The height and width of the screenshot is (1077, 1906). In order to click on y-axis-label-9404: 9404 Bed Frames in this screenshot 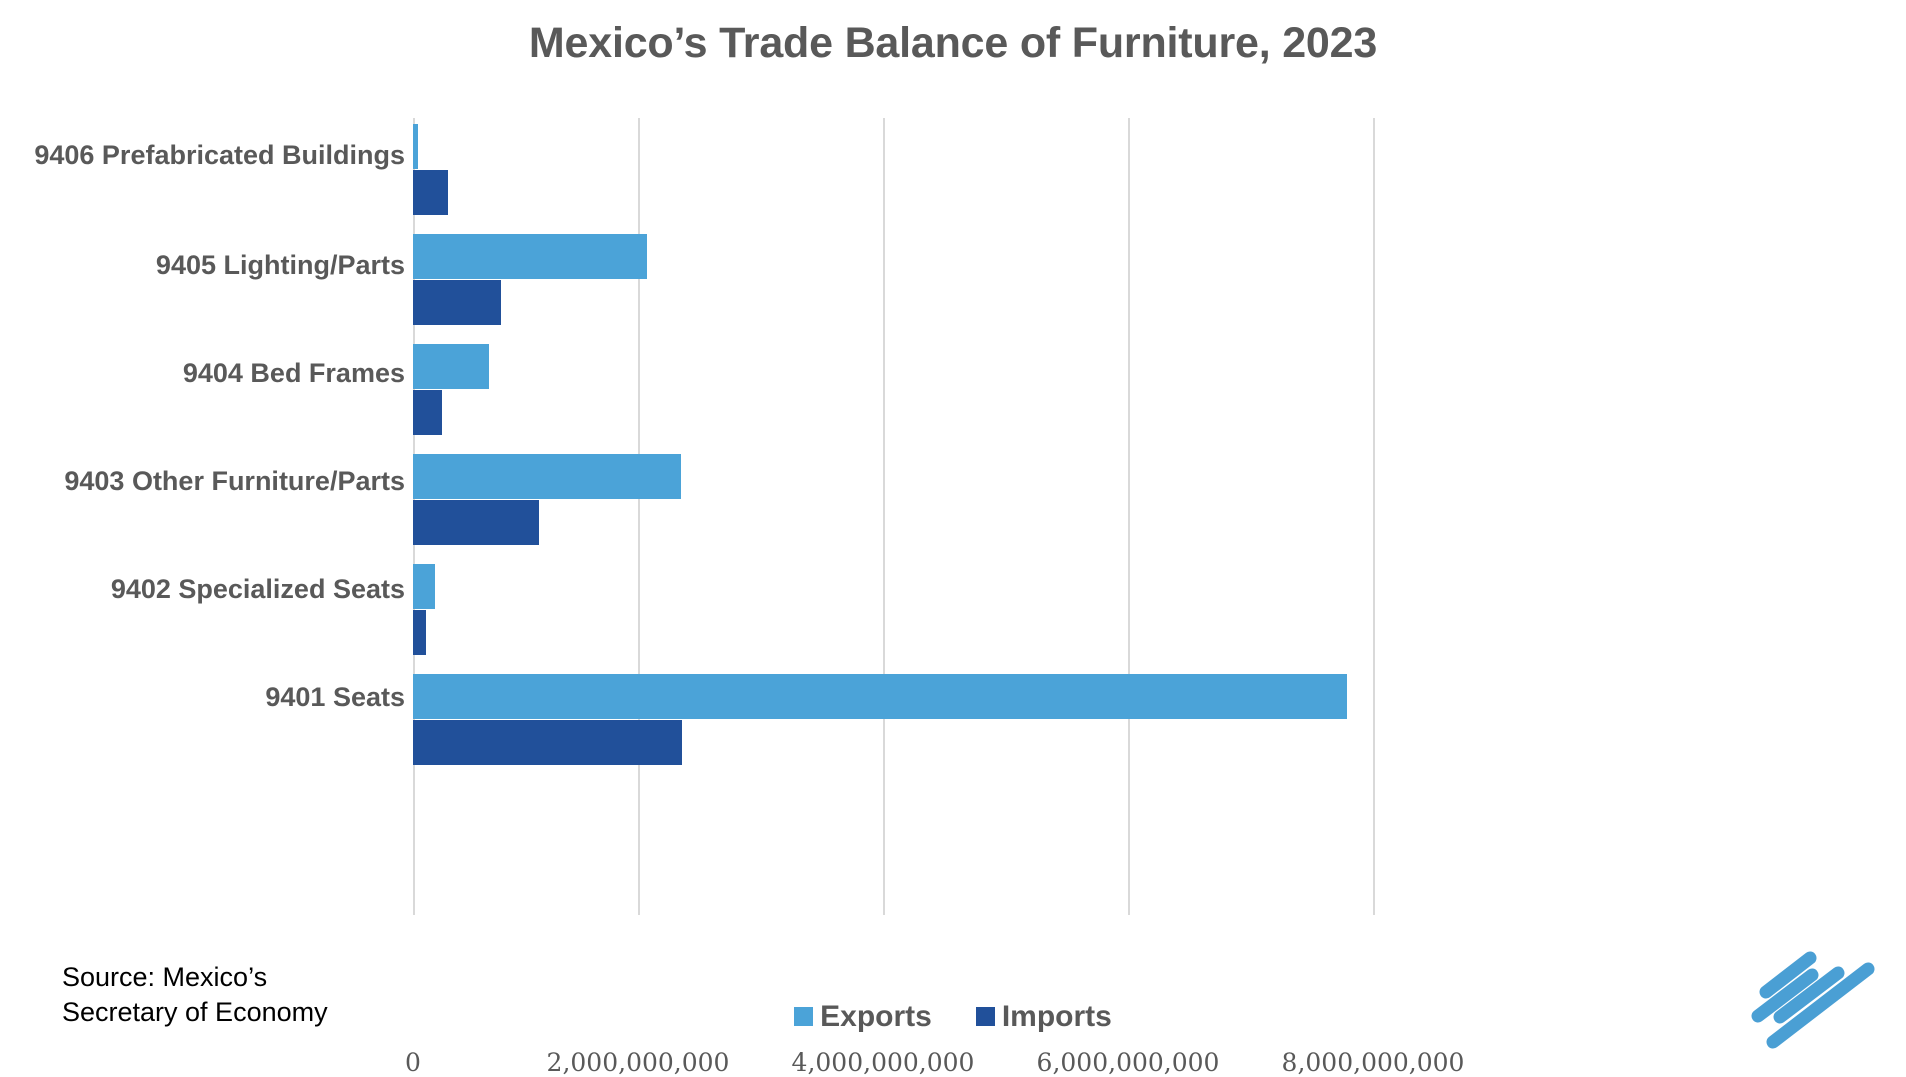, I will do `click(293, 373)`.